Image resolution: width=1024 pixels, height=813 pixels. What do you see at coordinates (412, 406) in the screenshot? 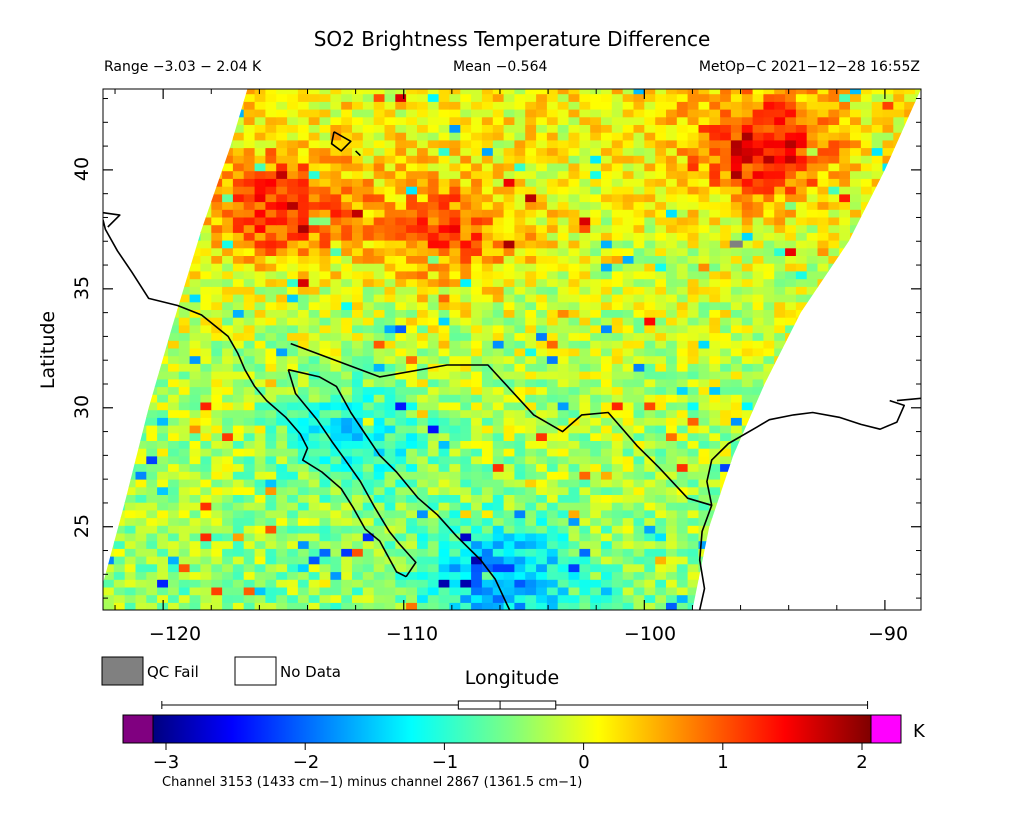
I see `swath-cell-2004` at bounding box center [412, 406].